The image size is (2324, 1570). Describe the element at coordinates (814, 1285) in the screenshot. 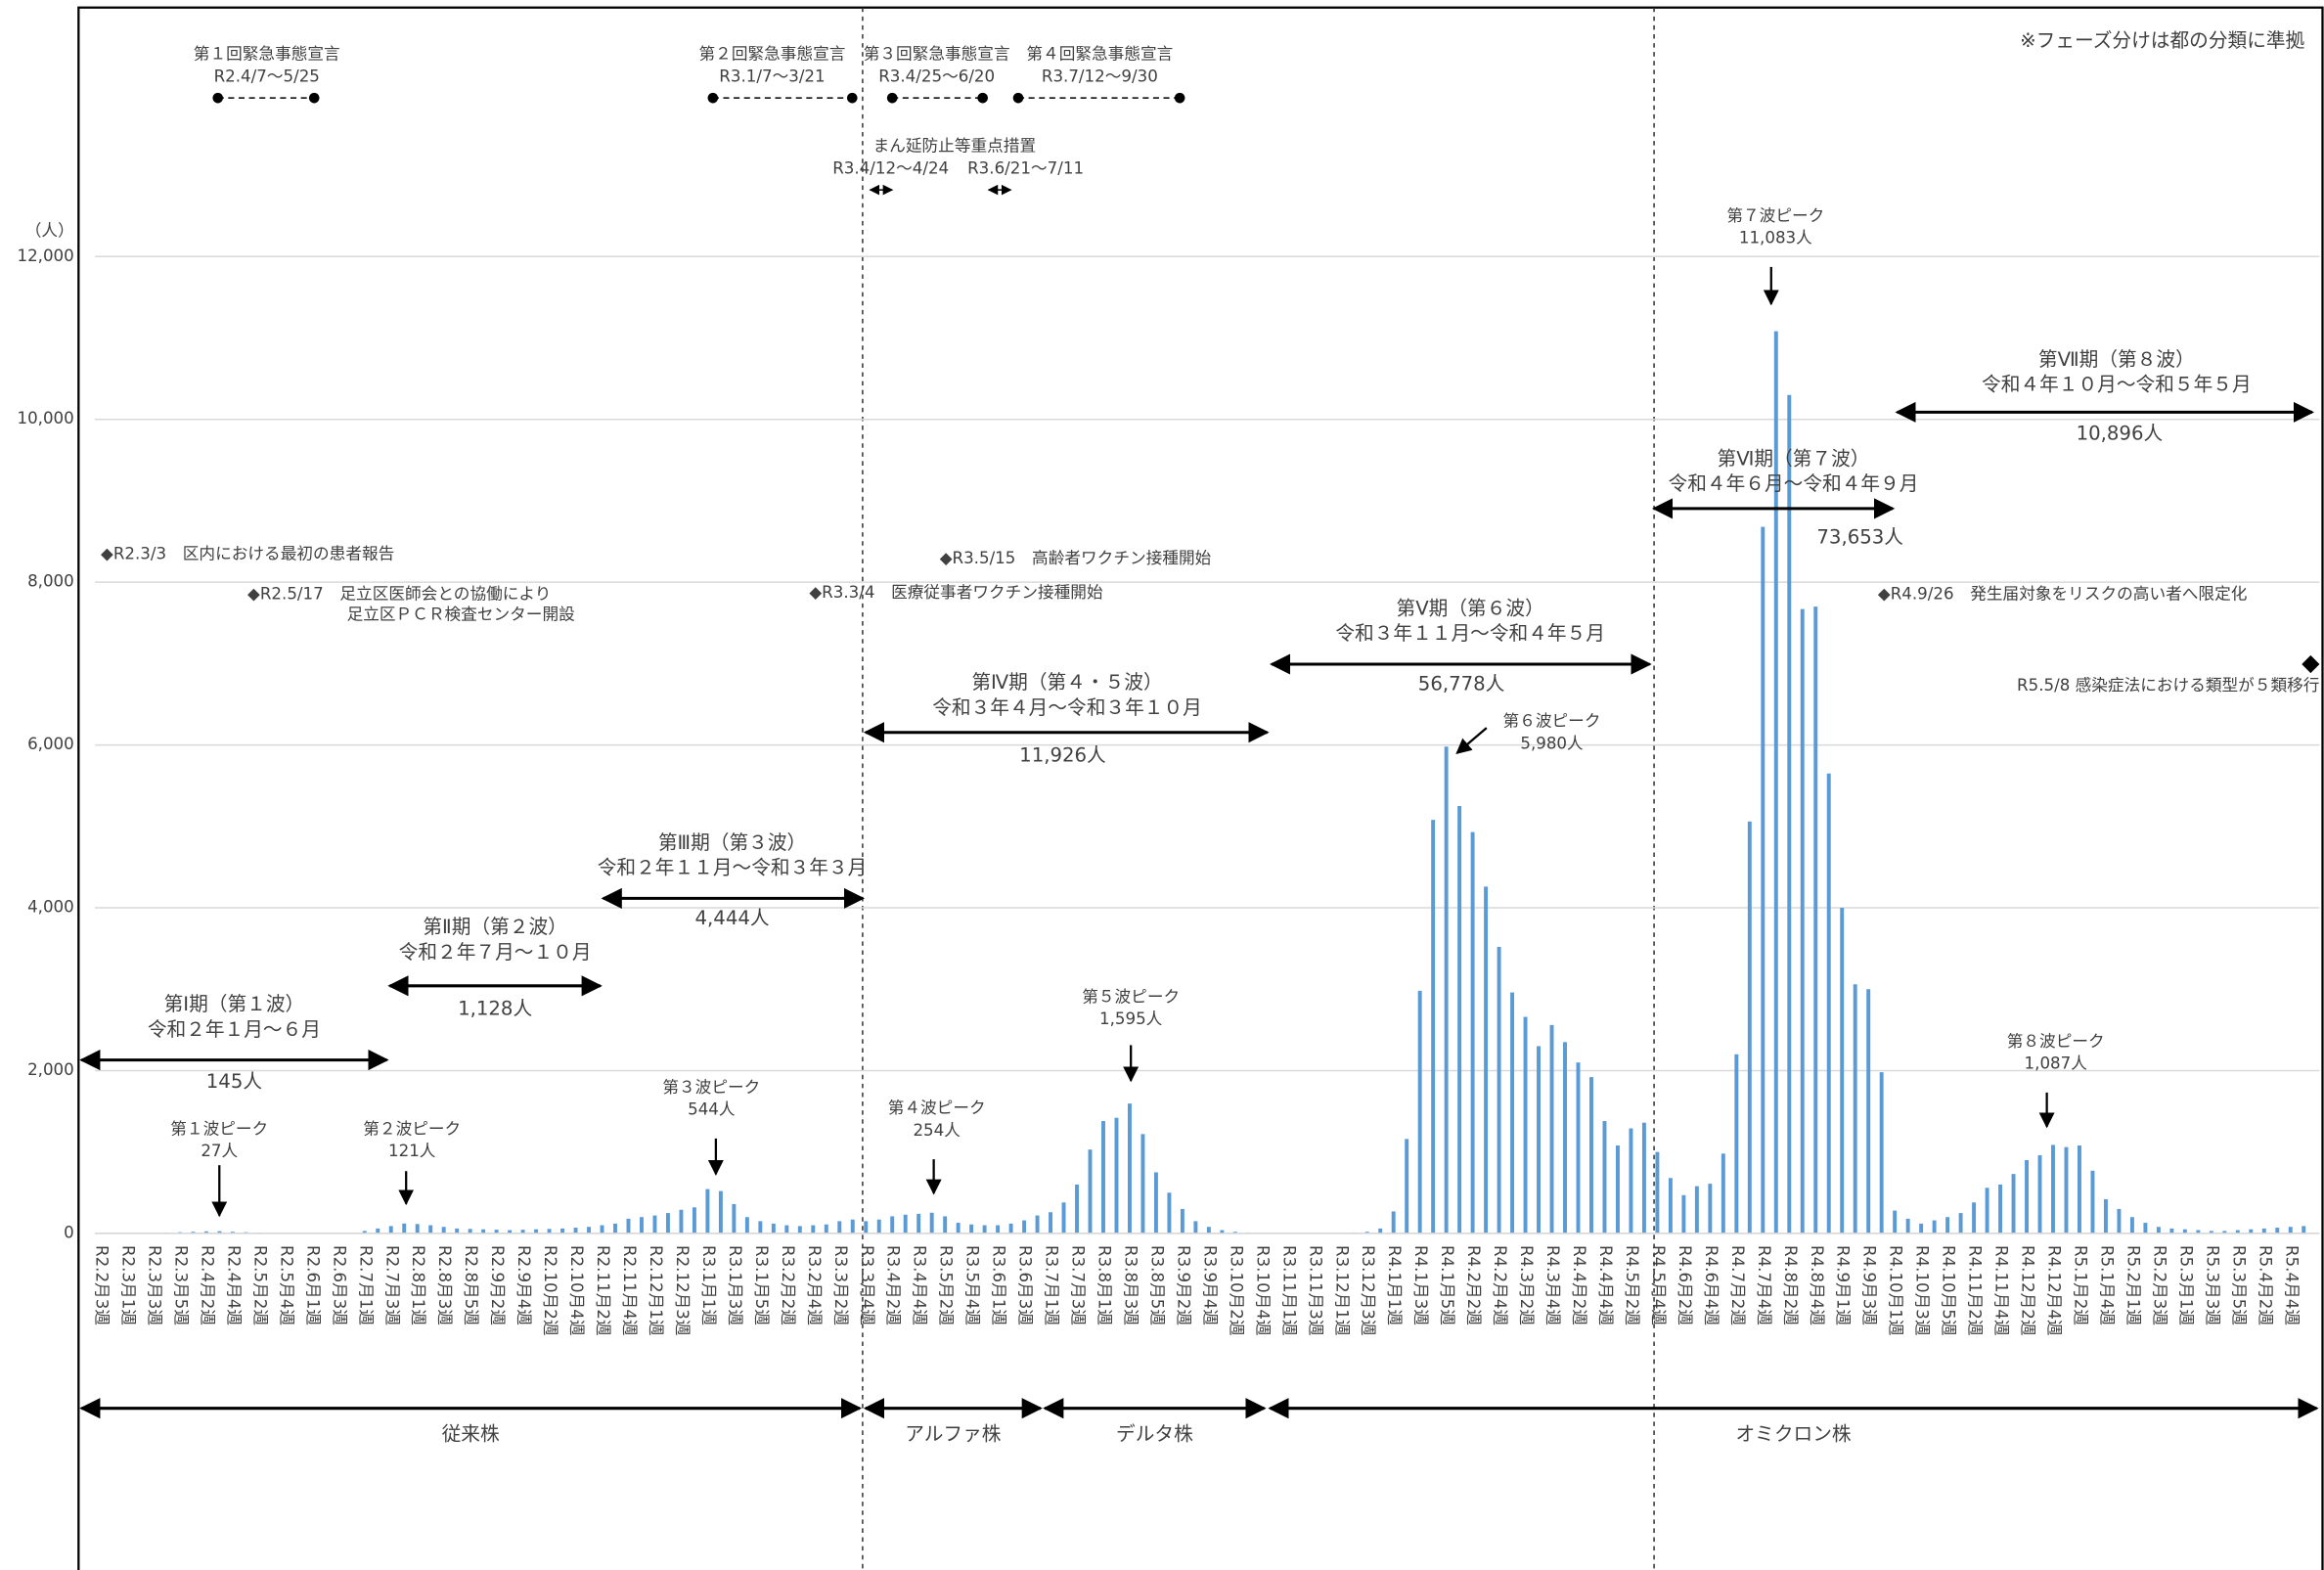

I see `x-tick-label: R3.2月4週` at that location.